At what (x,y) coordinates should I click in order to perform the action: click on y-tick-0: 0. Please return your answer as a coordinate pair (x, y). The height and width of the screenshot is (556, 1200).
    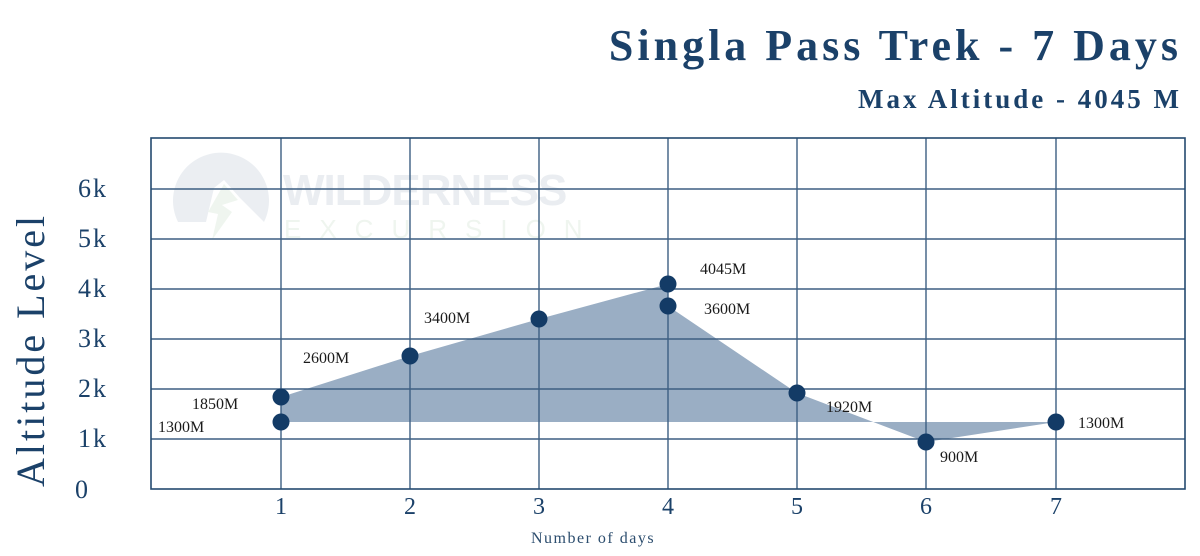
    Looking at the image, I should click on (82, 489).